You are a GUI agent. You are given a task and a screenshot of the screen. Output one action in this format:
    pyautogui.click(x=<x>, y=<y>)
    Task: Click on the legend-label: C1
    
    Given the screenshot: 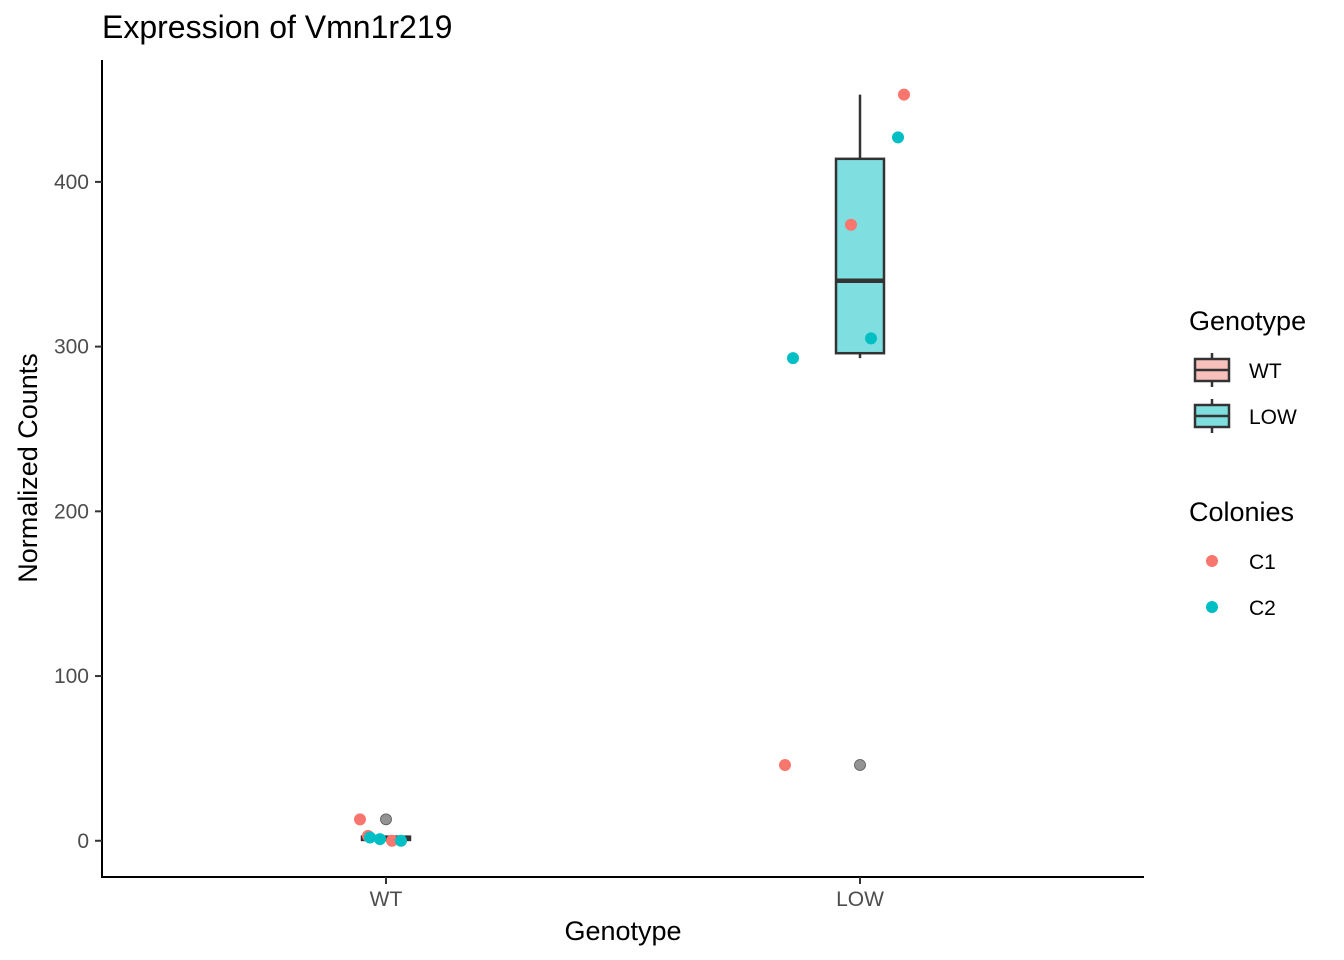 What is the action you would take?
    pyautogui.click(x=1262, y=562)
    